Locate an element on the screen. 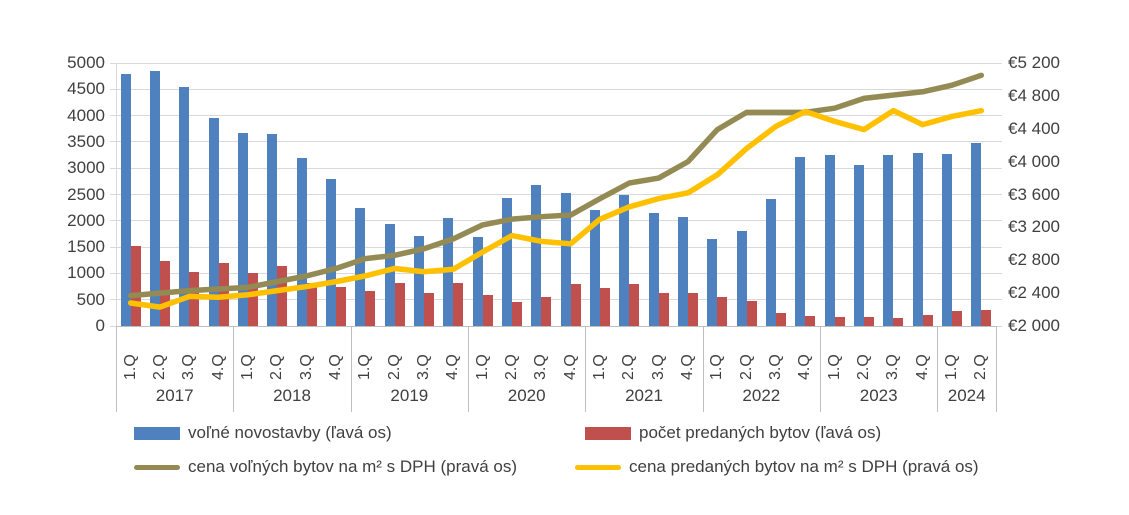 This screenshot has height=515, width=1129. y-axis-left-tick: 4000 is located at coordinates (86, 115).